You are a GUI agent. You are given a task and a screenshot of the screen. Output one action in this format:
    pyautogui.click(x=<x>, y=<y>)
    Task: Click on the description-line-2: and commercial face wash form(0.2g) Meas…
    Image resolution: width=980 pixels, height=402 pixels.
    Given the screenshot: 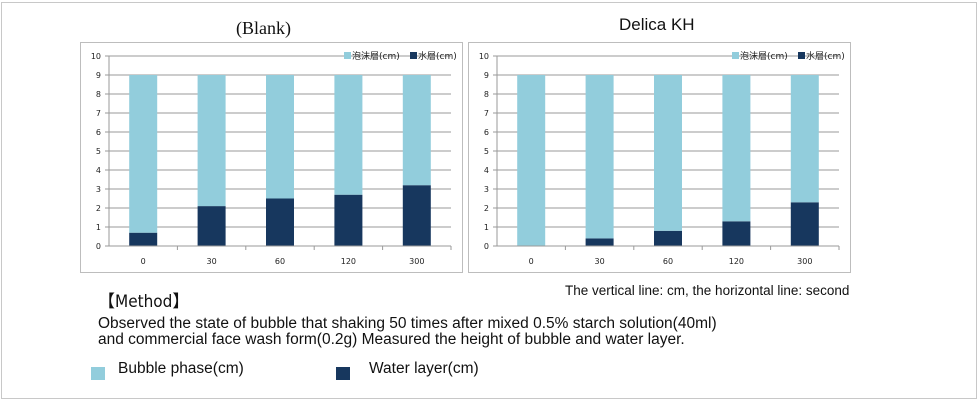 What is the action you would take?
    pyautogui.click(x=391, y=339)
    